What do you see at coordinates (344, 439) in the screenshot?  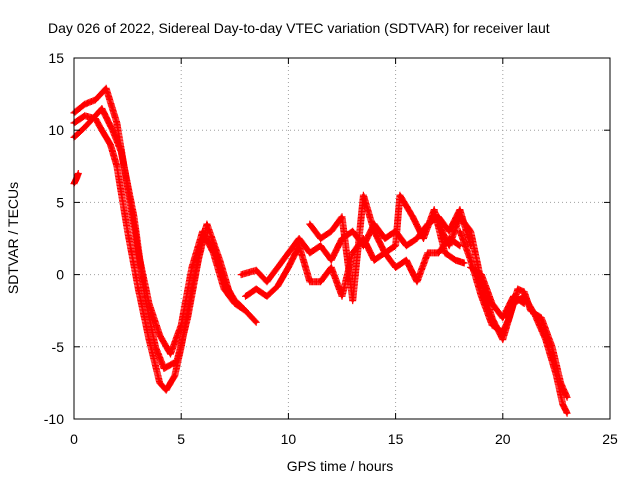 I see `x-tick-labels: 0 5 10 15 20 25` at bounding box center [344, 439].